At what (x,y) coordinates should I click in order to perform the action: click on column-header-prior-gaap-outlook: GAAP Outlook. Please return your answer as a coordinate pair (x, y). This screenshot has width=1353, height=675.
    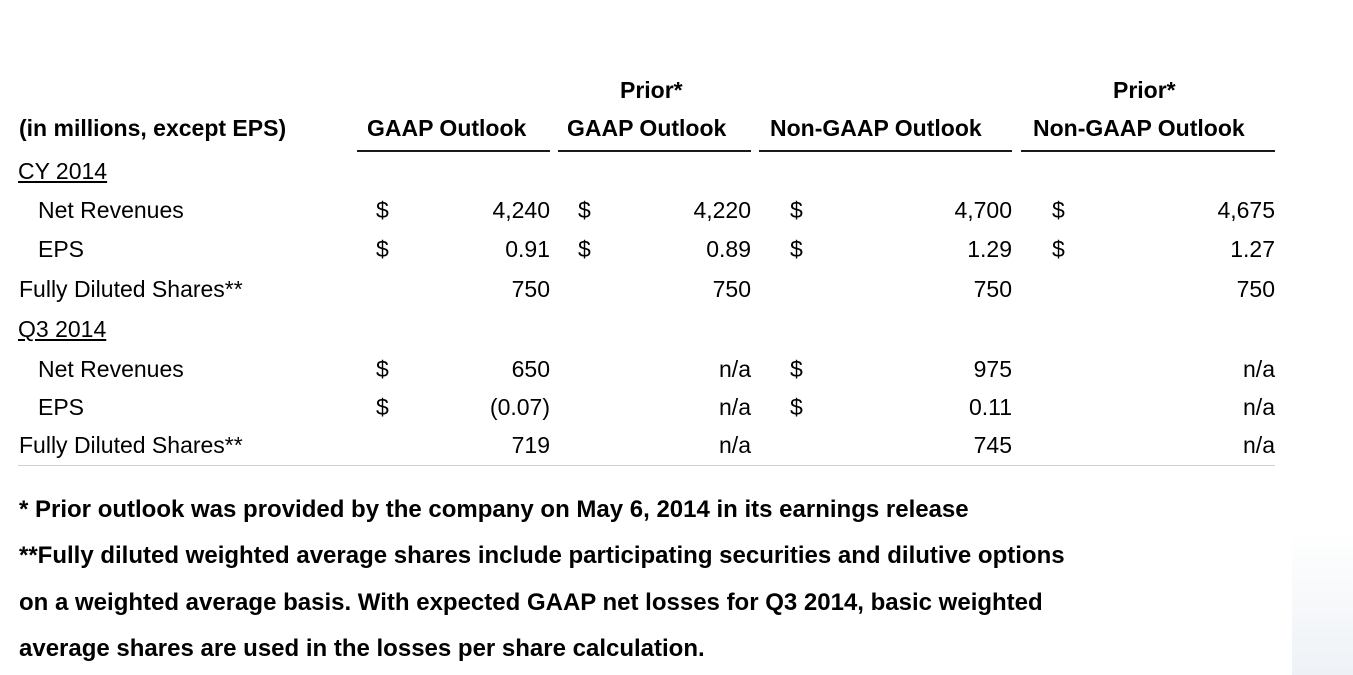
    Looking at the image, I should click on (647, 128).